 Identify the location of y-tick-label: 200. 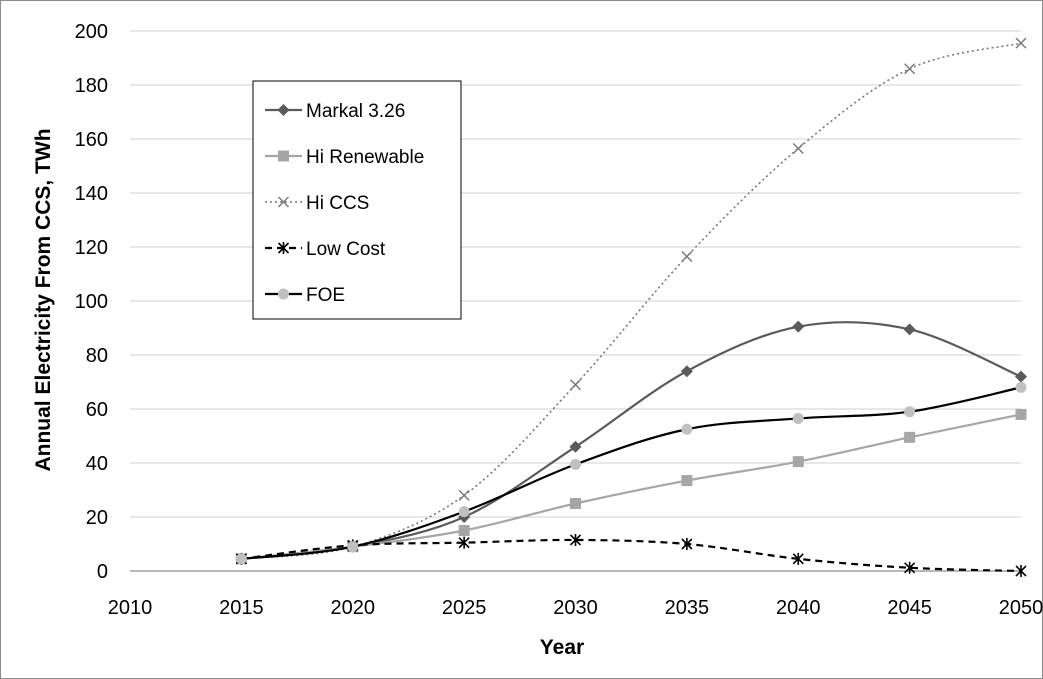
(91, 32).